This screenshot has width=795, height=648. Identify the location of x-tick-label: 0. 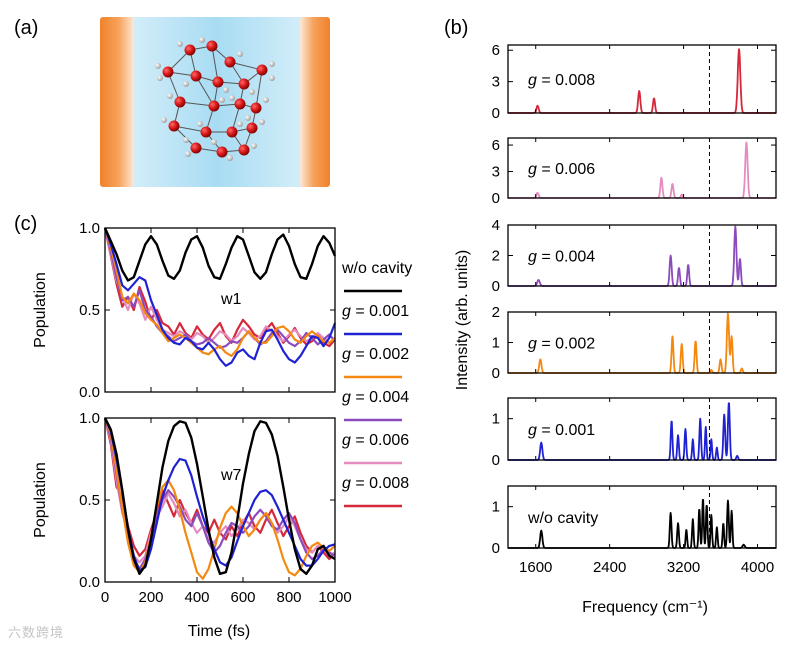
(105, 597).